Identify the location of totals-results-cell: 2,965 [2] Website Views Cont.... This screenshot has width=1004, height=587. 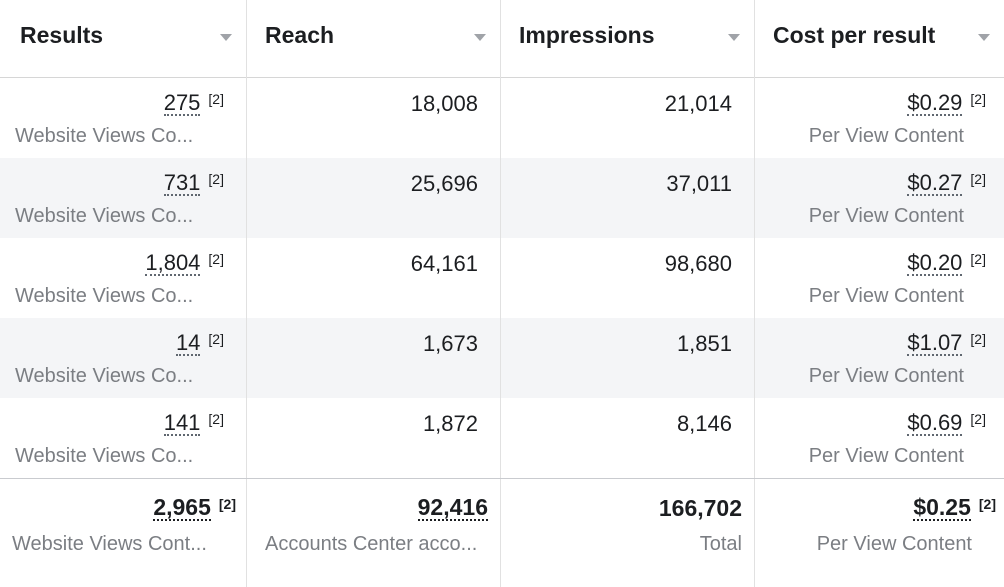
(123, 533).